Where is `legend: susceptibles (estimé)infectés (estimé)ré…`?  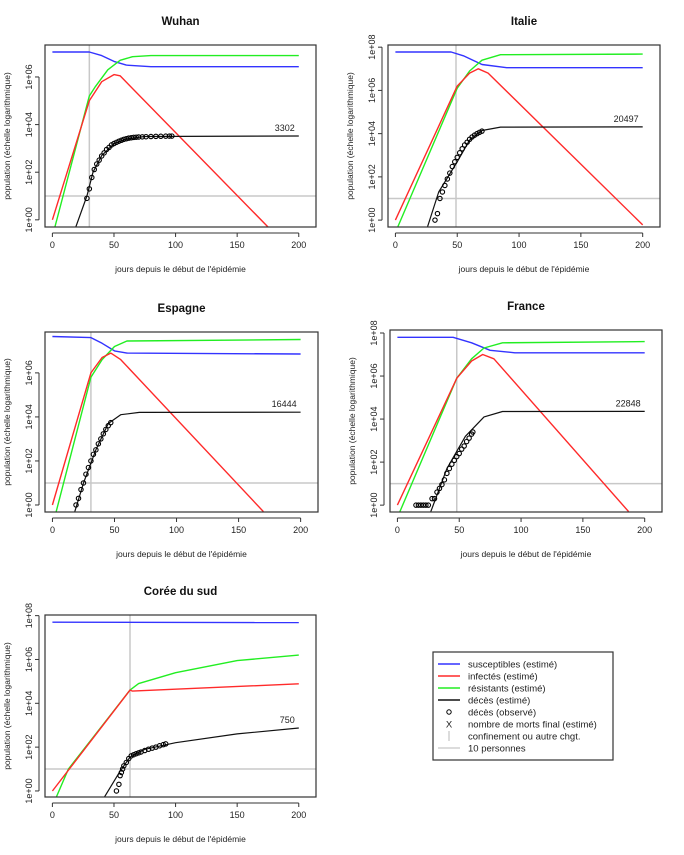
legend: susceptibles (estimé)infectés (estimé)ré… is located at coordinates (523, 706).